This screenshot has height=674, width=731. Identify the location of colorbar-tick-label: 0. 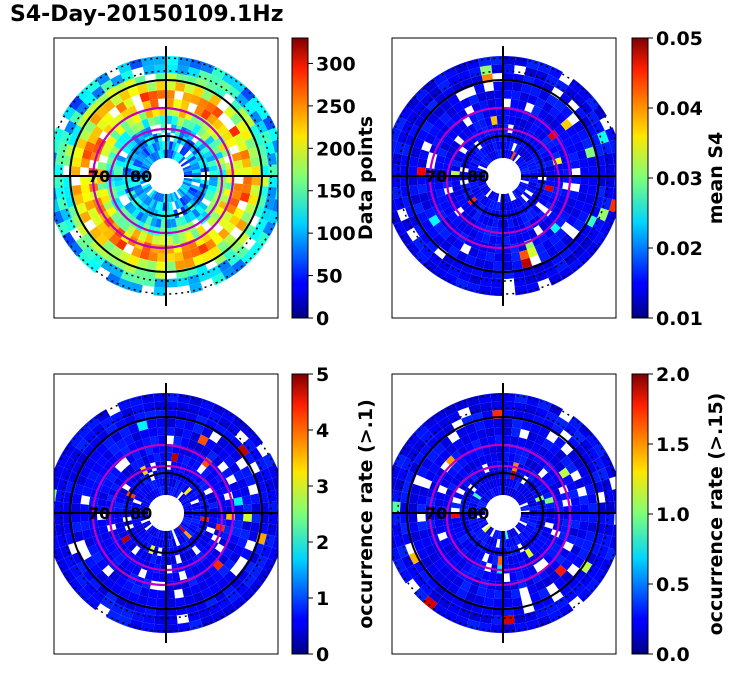
(322, 319).